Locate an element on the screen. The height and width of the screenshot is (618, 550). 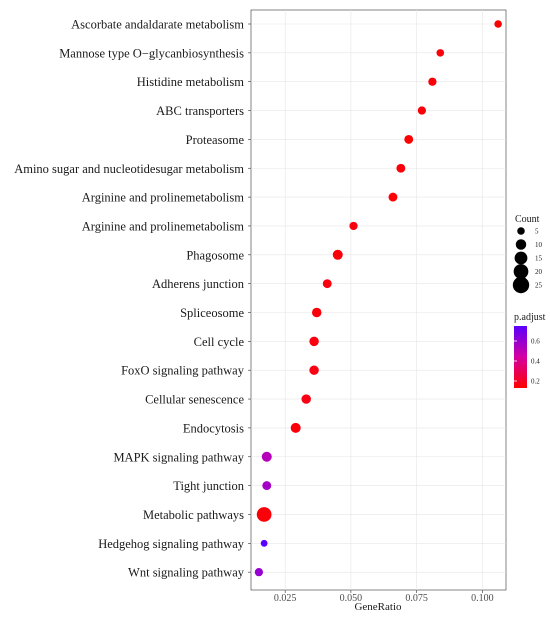
count-legend-label: 5 is located at coordinates (537, 232).